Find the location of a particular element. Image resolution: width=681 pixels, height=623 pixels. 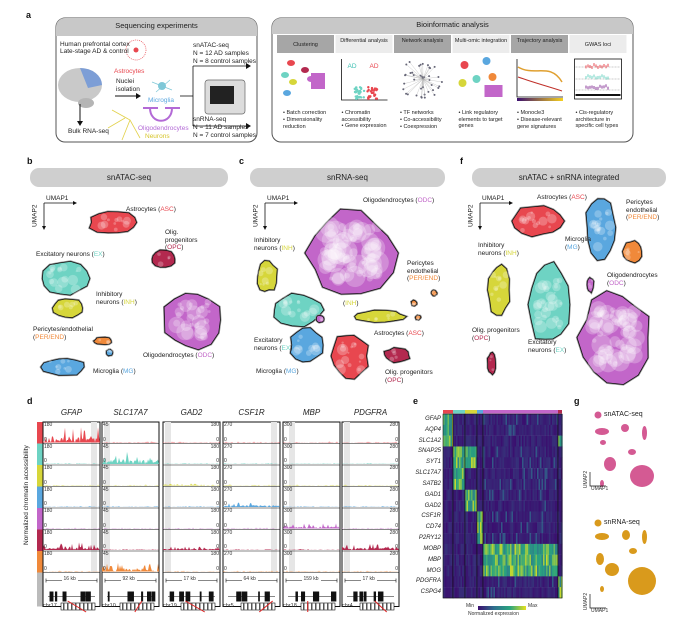

chromosome-ideogram is located at coordinates (78, 606).